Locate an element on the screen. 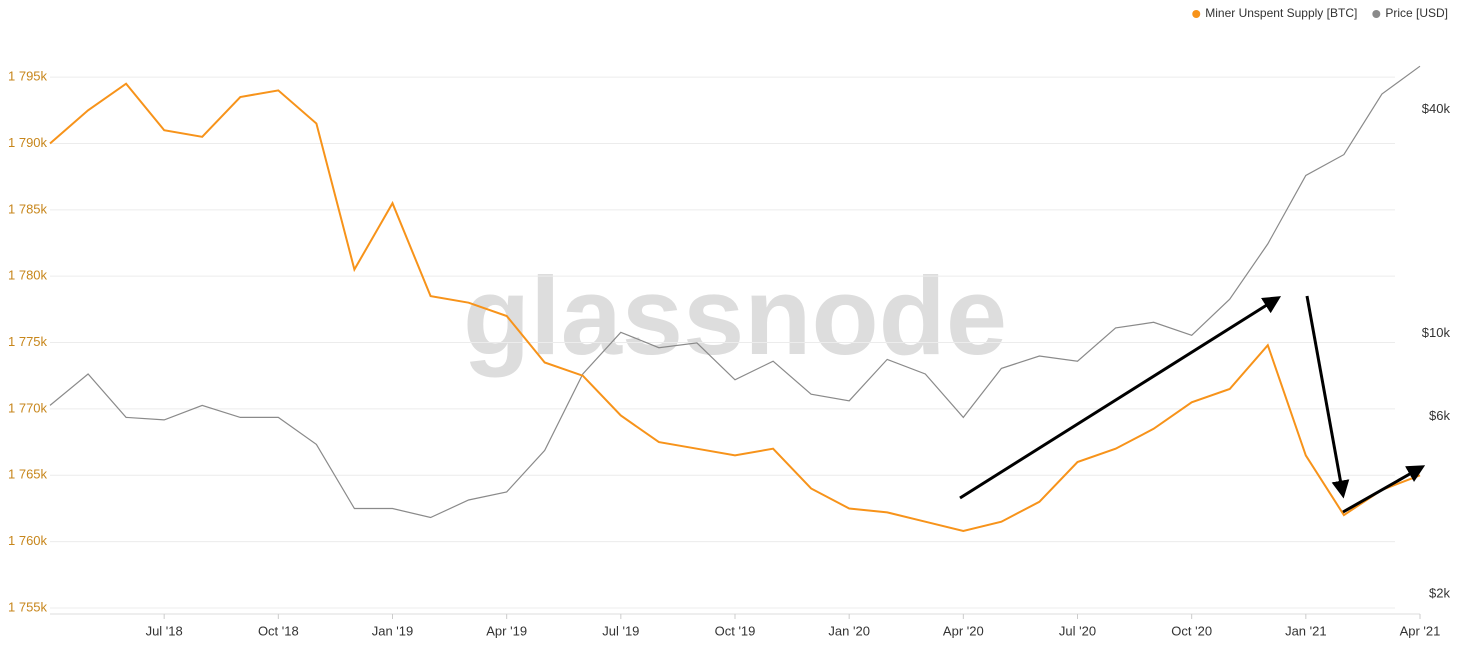  x-tick-label: Jan '21 is located at coordinates (1306, 630).